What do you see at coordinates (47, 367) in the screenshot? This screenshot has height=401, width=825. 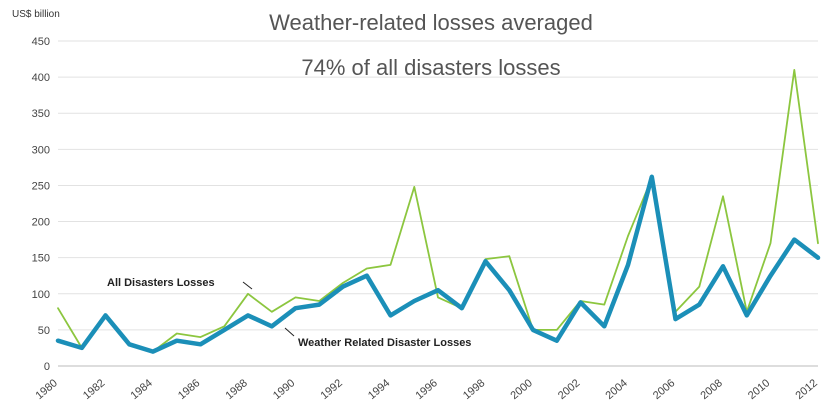 I see `y-tick-label: 0` at bounding box center [47, 367].